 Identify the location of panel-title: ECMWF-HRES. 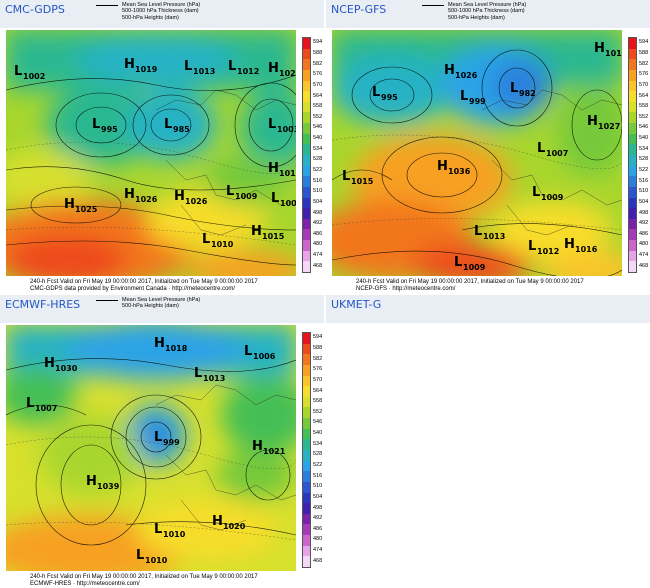
(43, 304).